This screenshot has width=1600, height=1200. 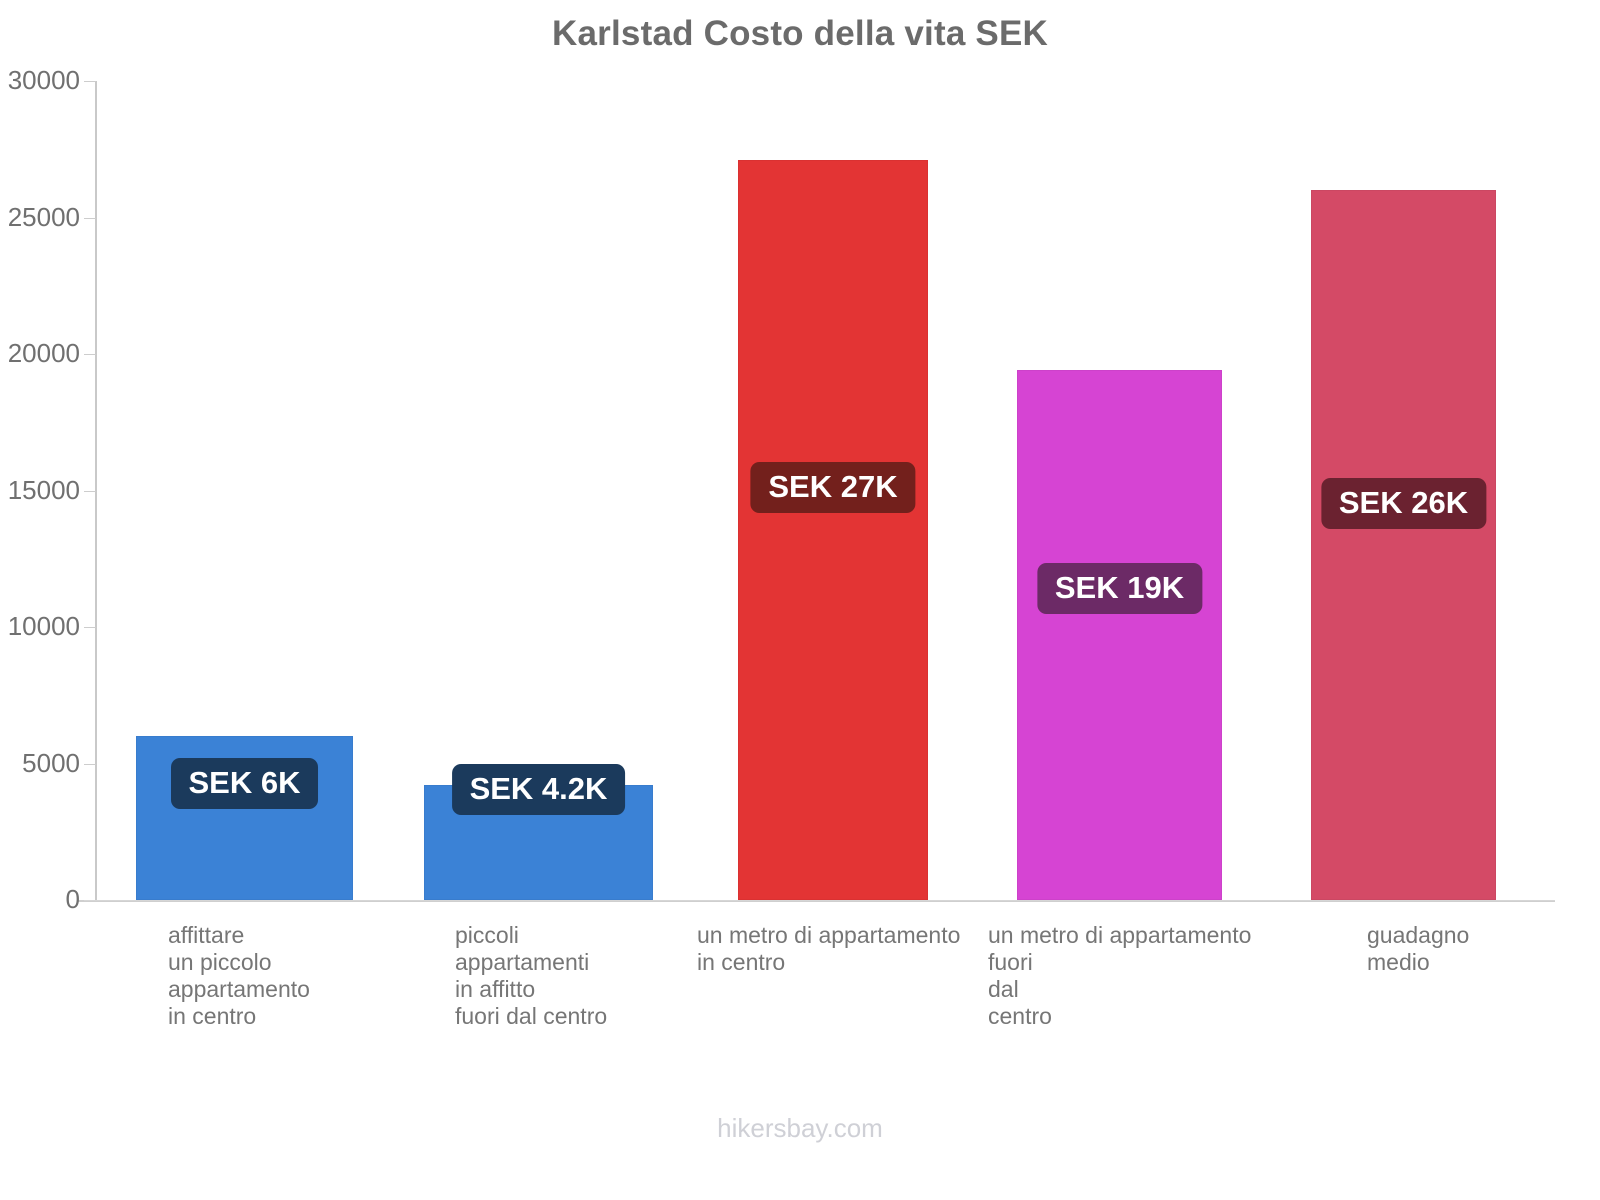 What do you see at coordinates (43, 489) in the screenshot?
I see `y-tick-label: 15000` at bounding box center [43, 489].